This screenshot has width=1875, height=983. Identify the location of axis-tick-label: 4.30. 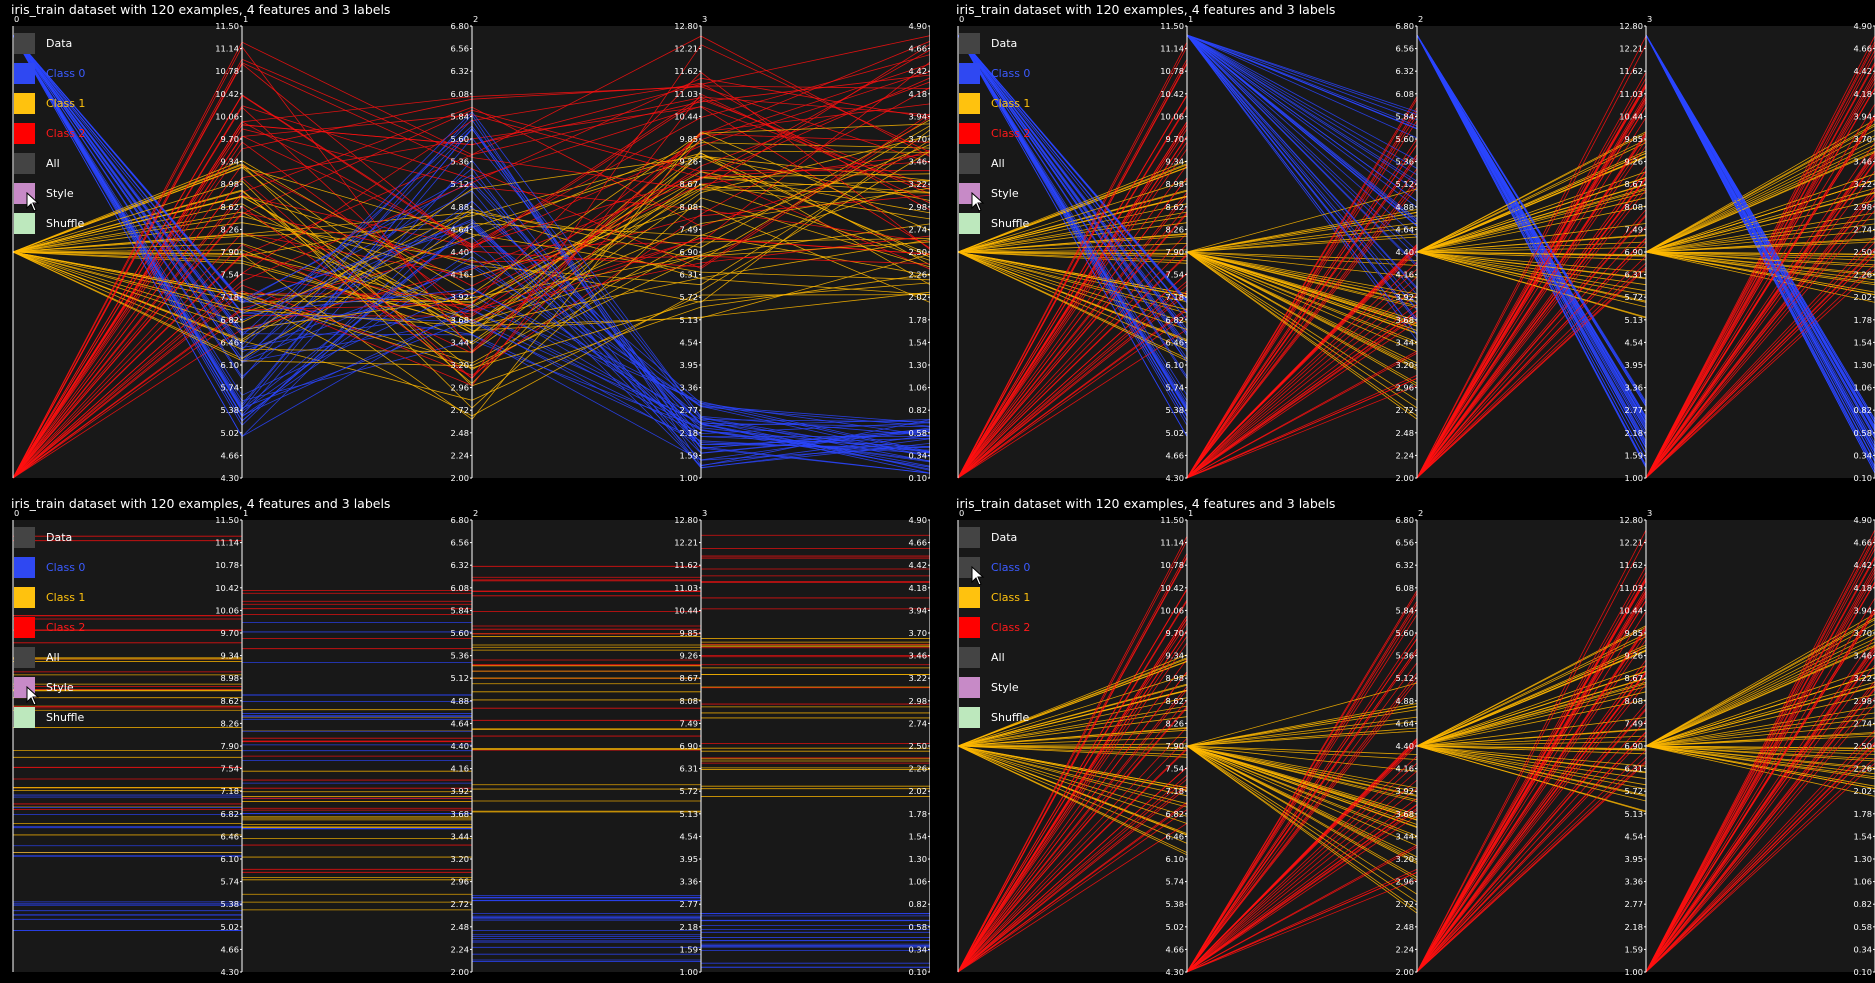
(1175, 478).